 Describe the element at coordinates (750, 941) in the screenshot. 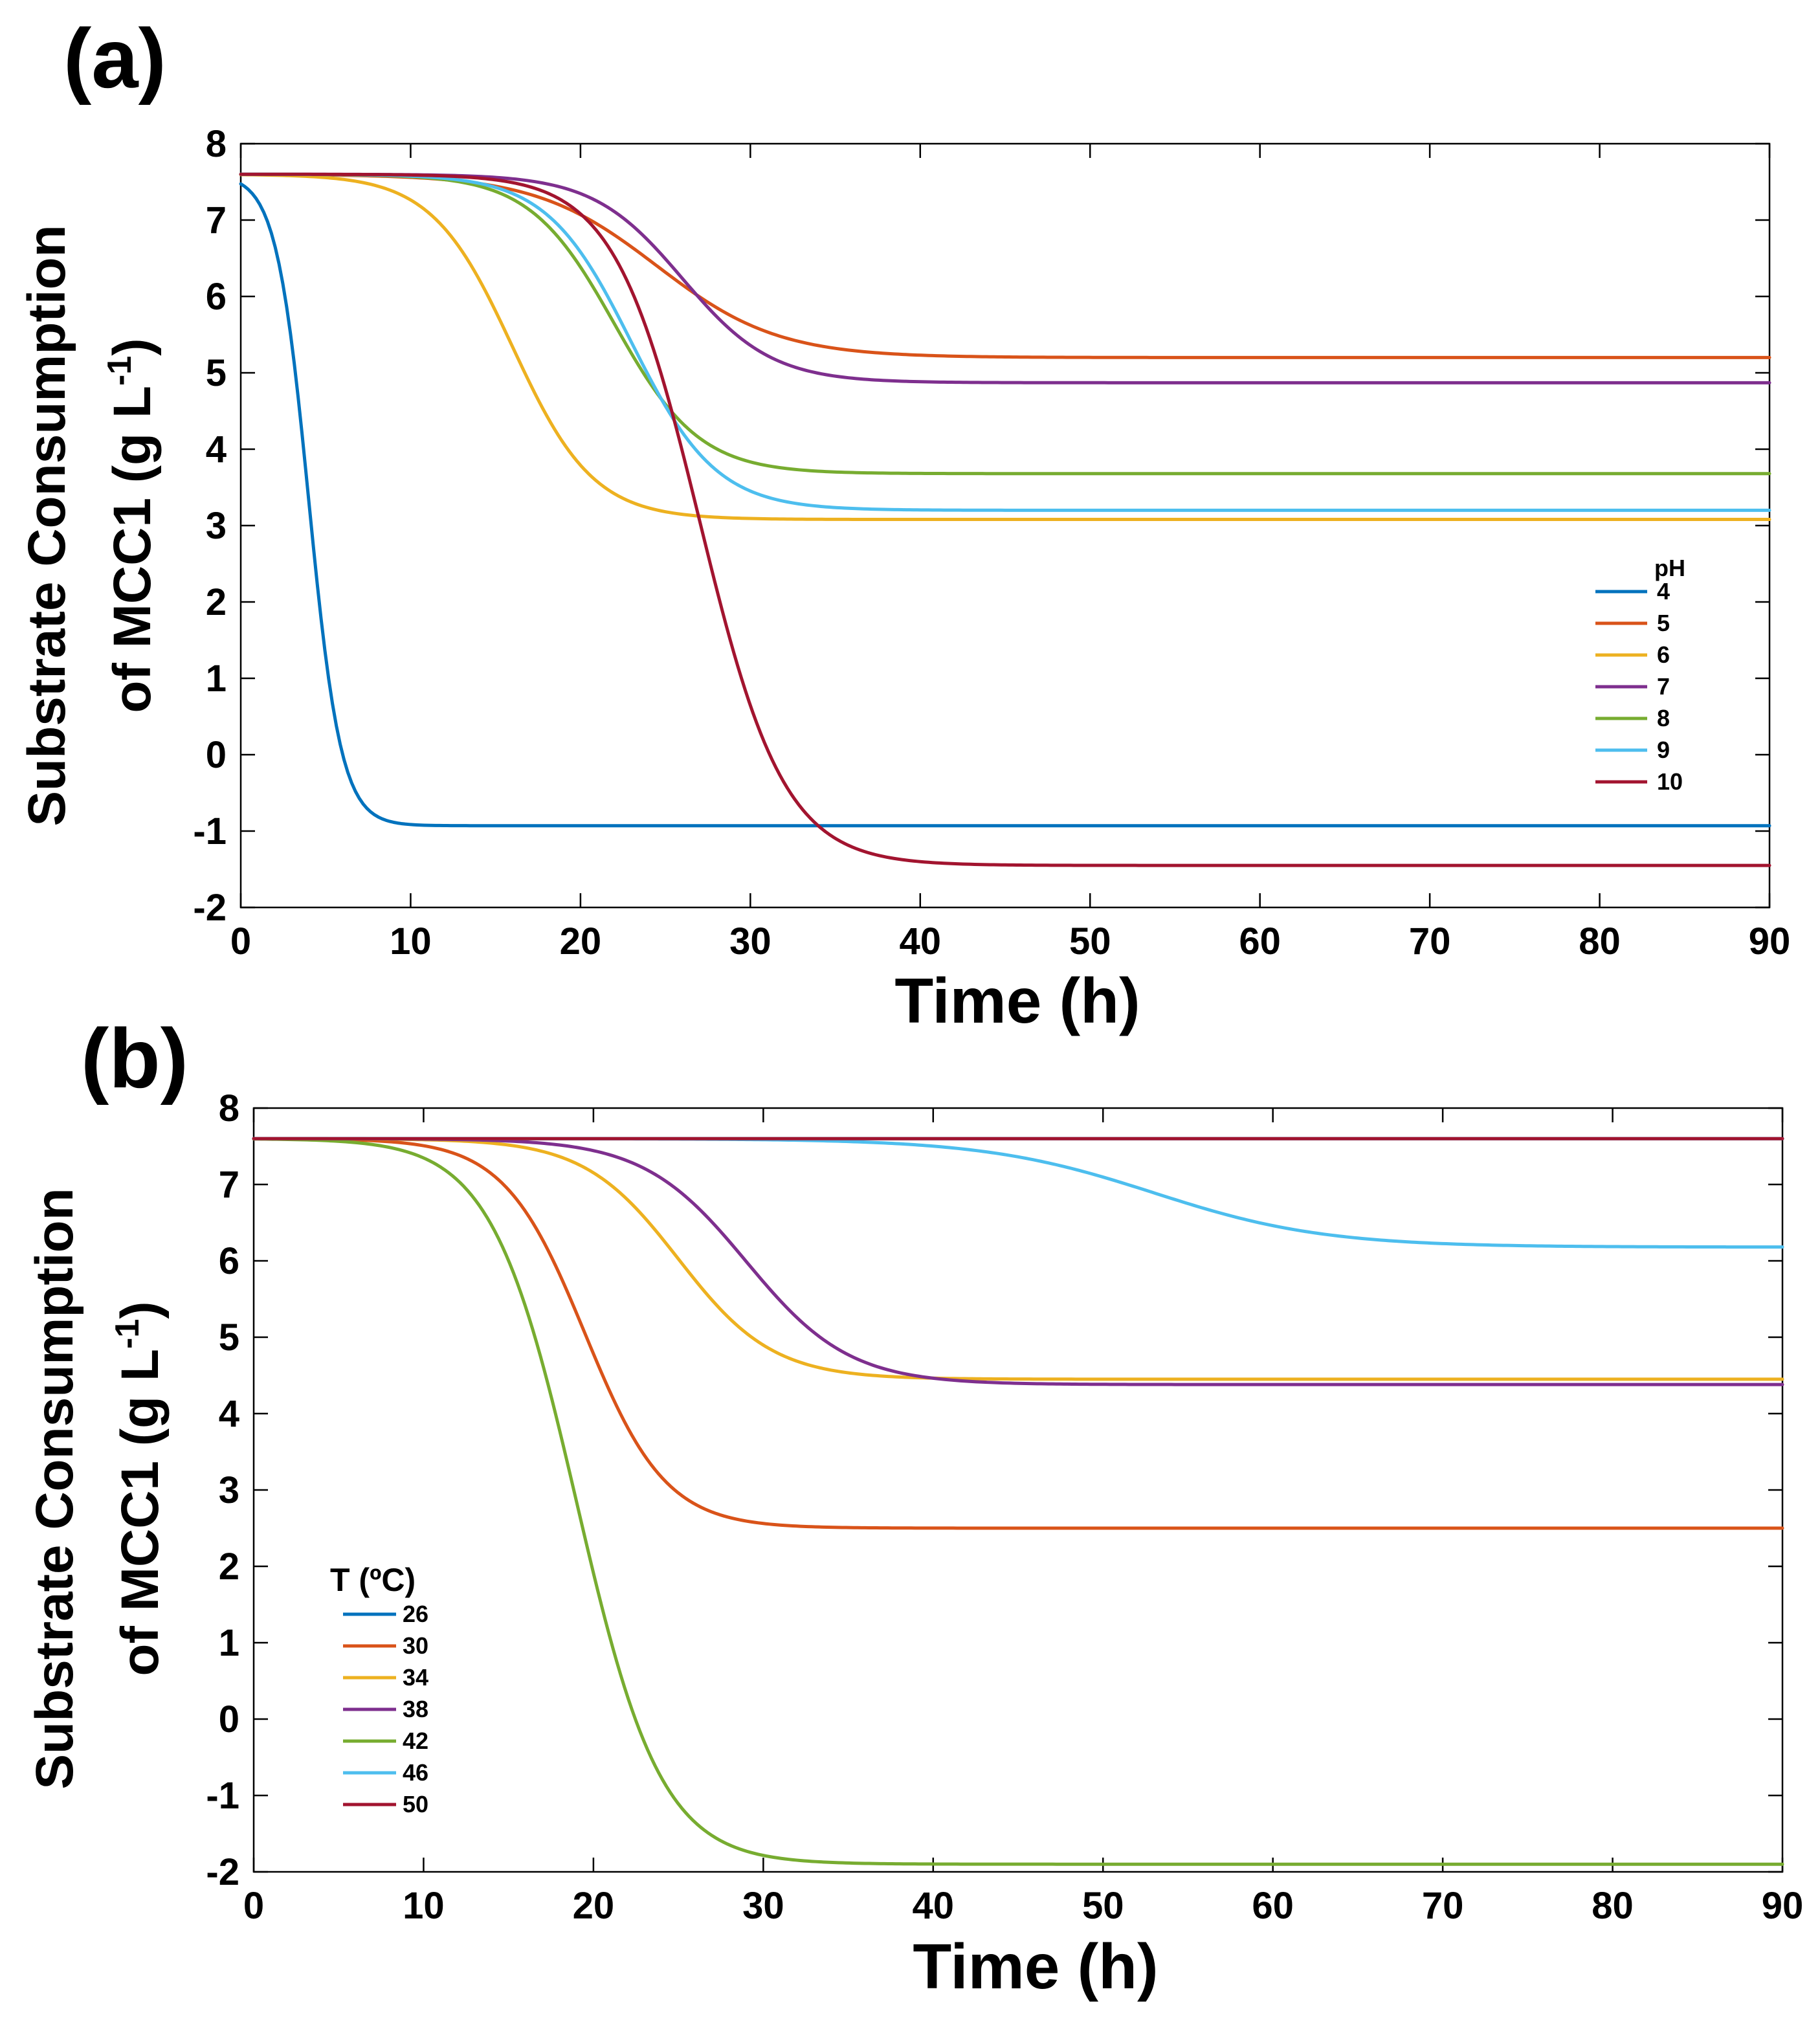

I see `panel-a-x-tick-label: 30` at that location.